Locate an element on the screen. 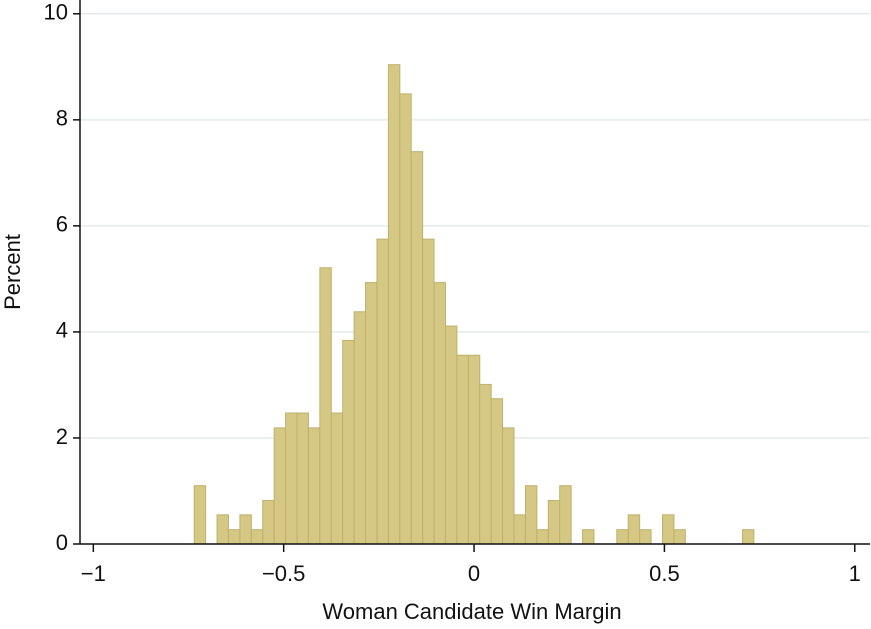 Image resolution: width=871 pixels, height=629 pixels. y-tick-label: 0 is located at coordinates (62, 542).